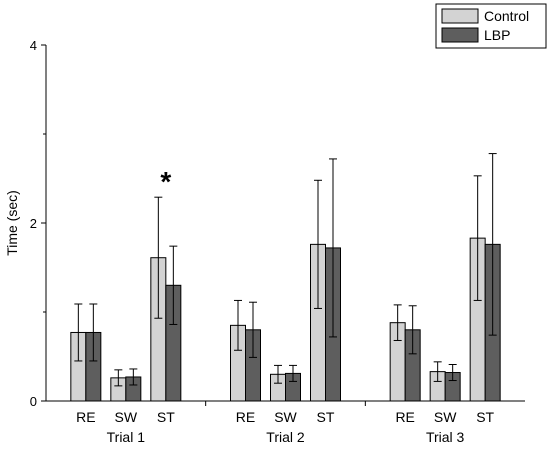 The image size is (550, 451). What do you see at coordinates (33, 223) in the screenshot?
I see `y-tick-label: 2` at bounding box center [33, 223].